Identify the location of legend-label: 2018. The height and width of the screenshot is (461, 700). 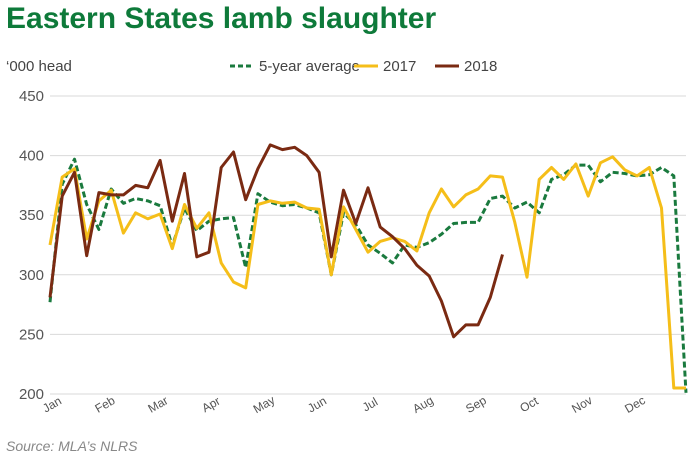
(480, 66).